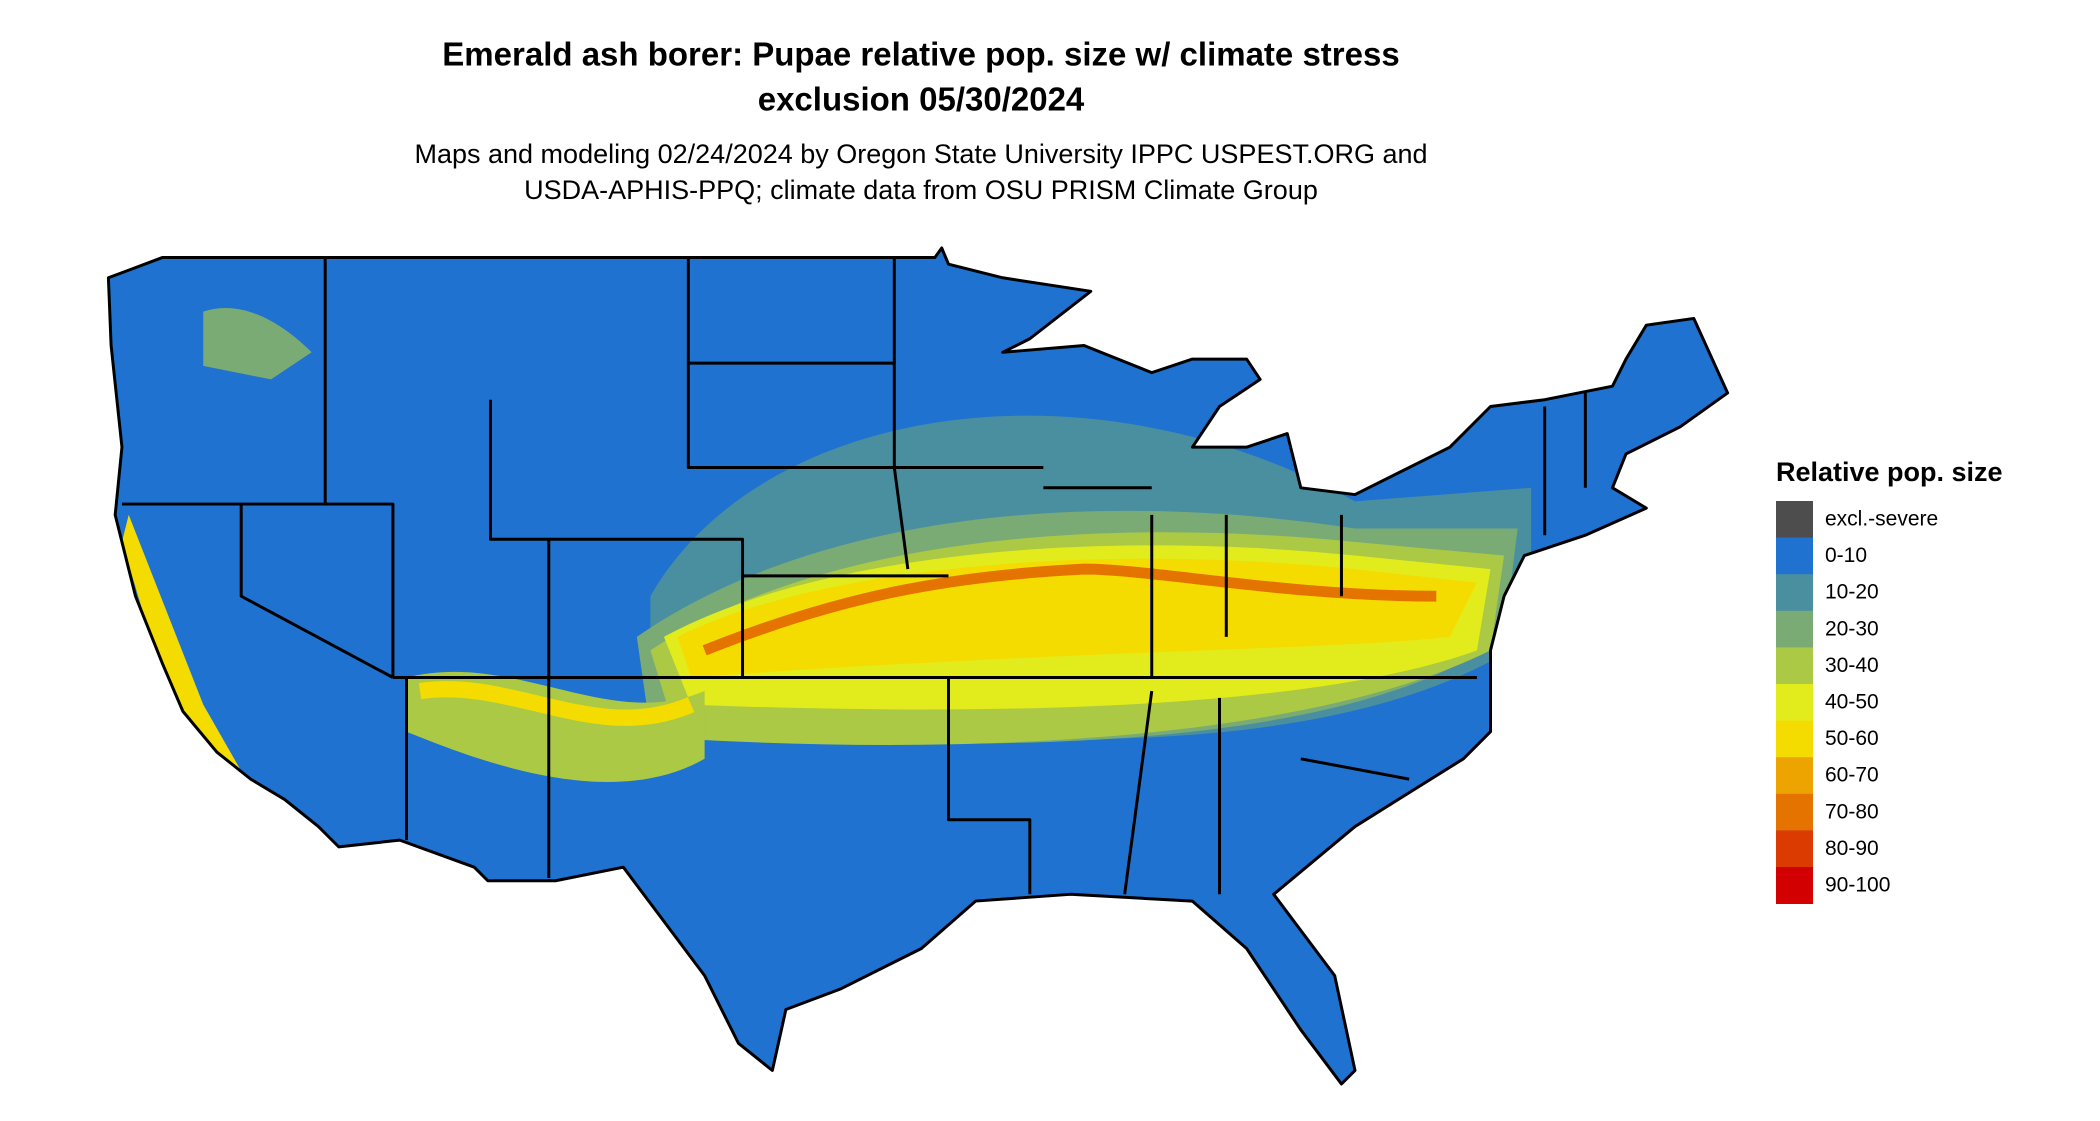 This screenshot has width=2100, height=1121. What do you see at coordinates (1852, 665) in the screenshot?
I see `legend-label: 30-40` at bounding box center [1852, 665].